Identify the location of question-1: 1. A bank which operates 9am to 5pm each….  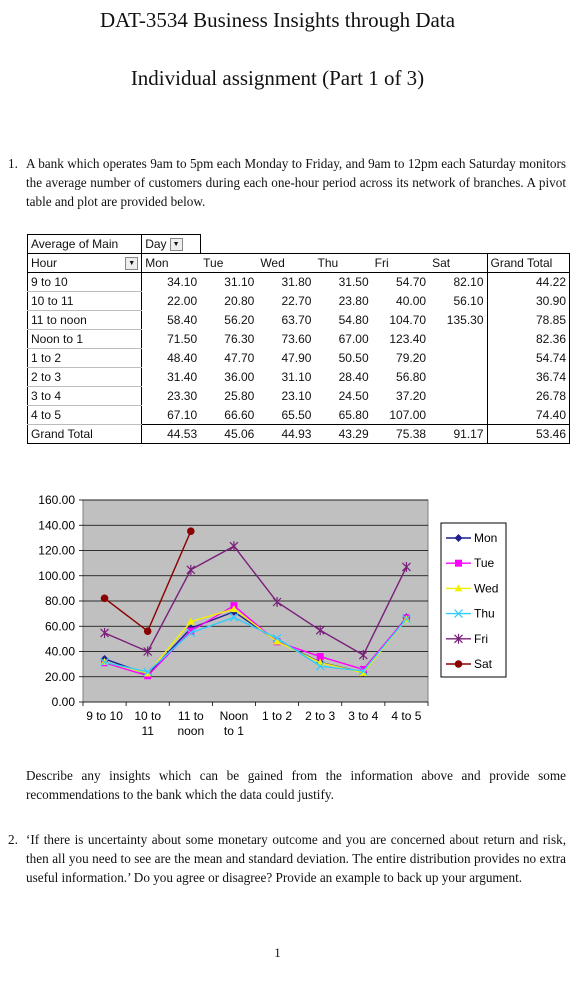
(287, 182).